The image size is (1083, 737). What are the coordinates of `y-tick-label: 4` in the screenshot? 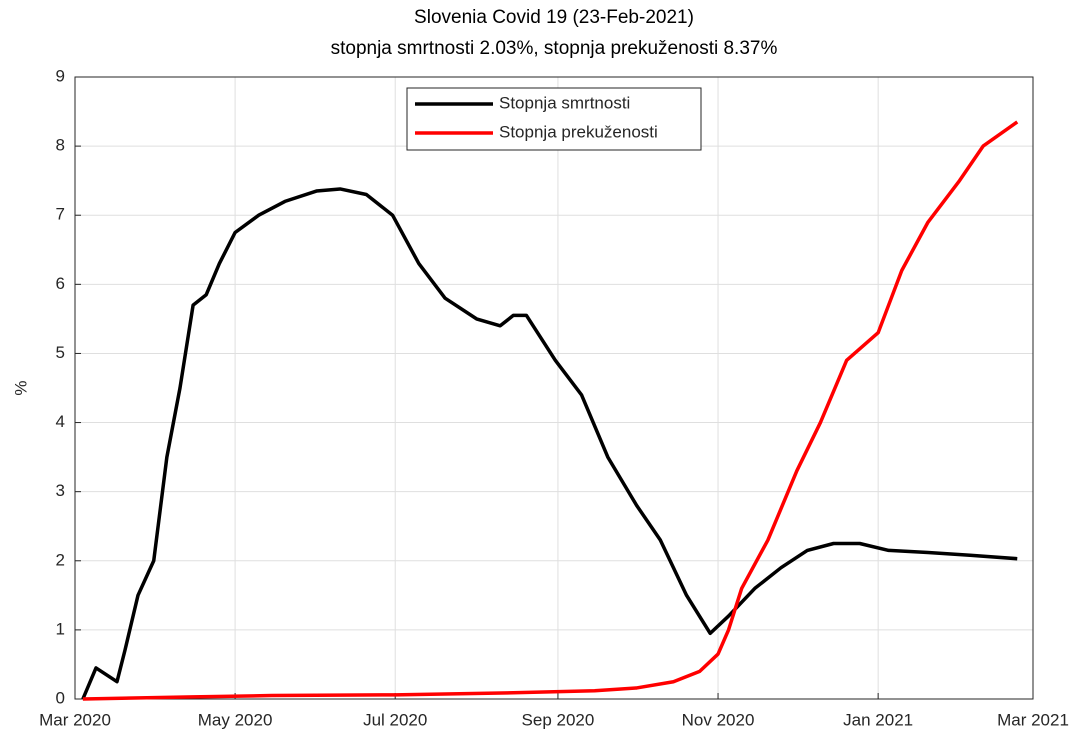 It's located at (60, 421).